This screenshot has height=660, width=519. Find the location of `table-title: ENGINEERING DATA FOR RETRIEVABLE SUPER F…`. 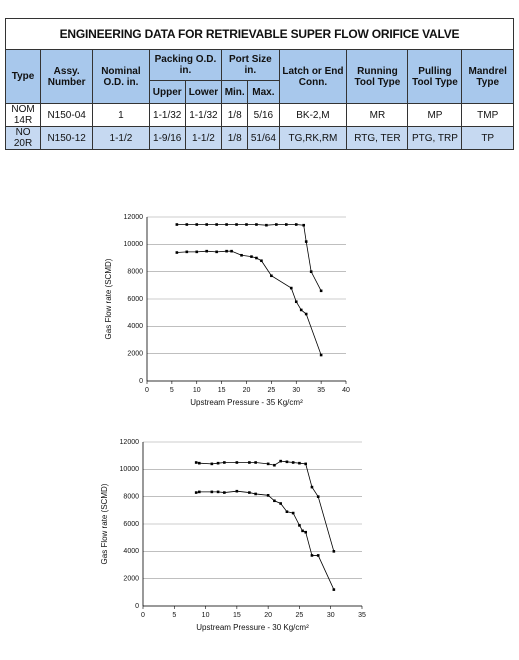

table-title: ENGINEERING DATA FOR RETRIEVABLE SUPER F… is located at coordinates (259, 34).